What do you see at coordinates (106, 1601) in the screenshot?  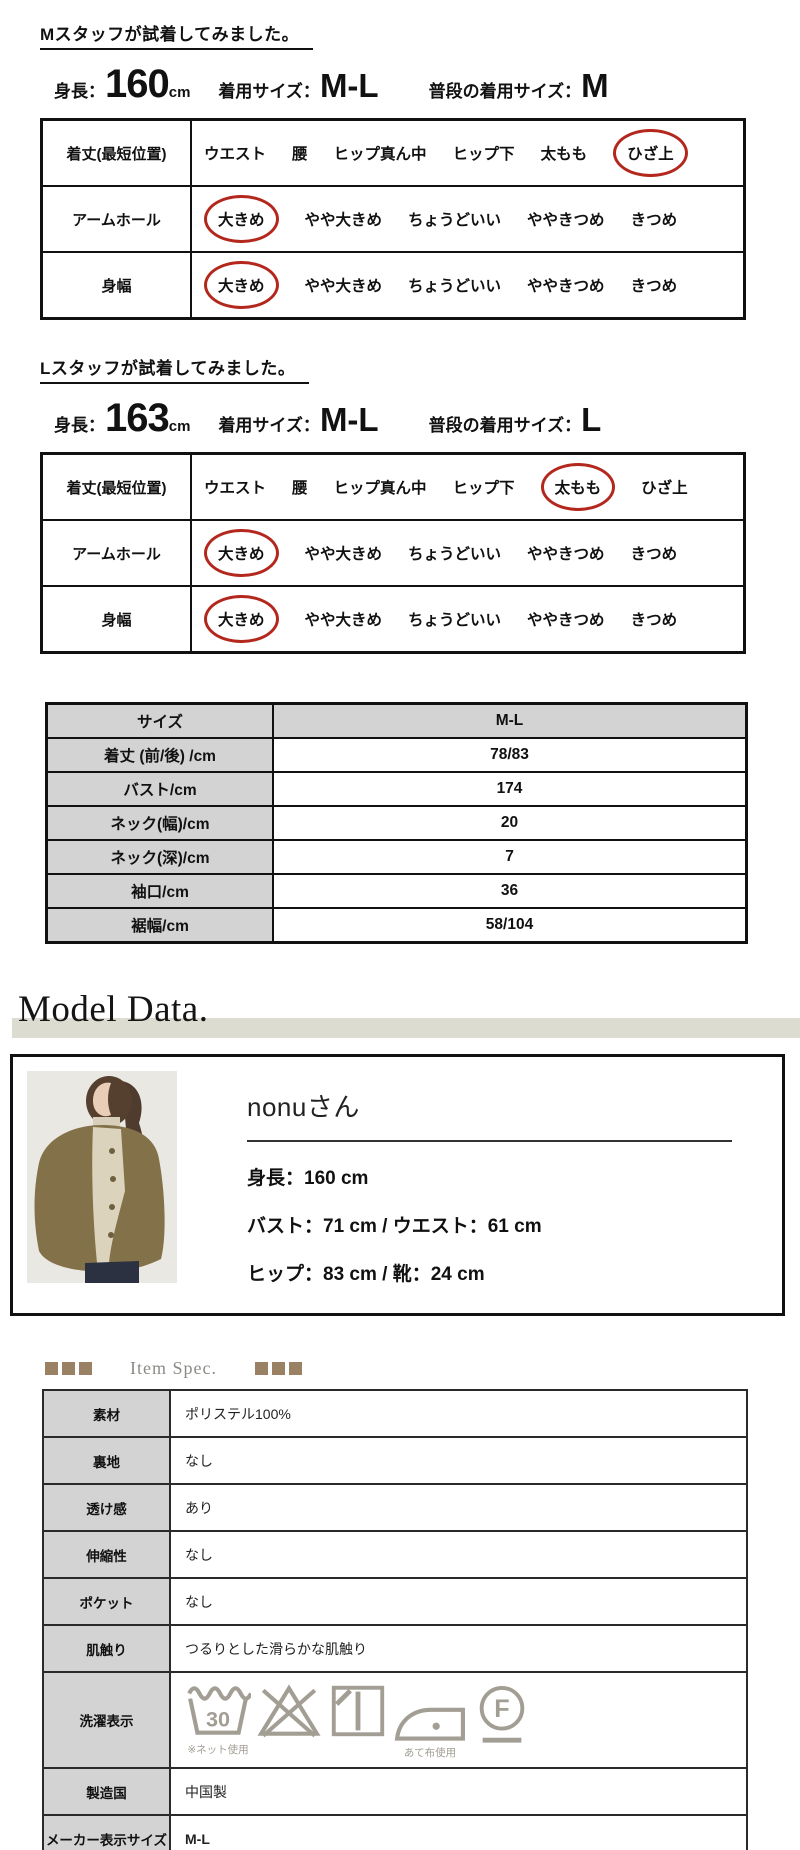 I see `spec-row-label: ポケット` at bounding box center [106, 1601].